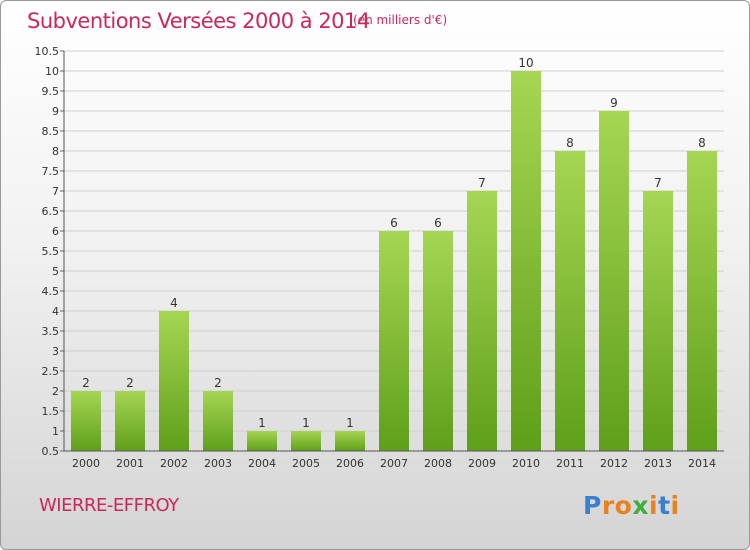 The height and width of the screenshot is (550, 750). I want to click on y-tick-label: 1.5, so click(51, 411).